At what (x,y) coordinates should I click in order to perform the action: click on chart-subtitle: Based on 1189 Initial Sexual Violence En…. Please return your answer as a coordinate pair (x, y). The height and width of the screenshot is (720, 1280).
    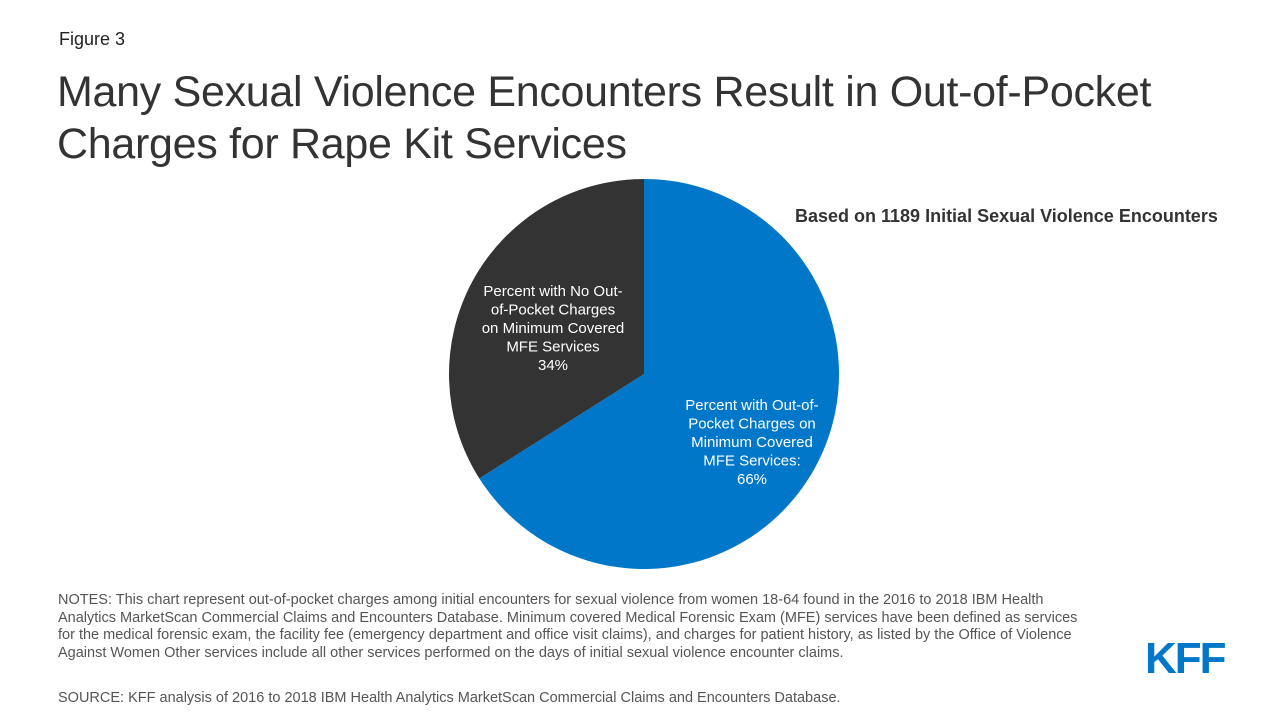
    Looking at the image, I should click on (1006, 216).